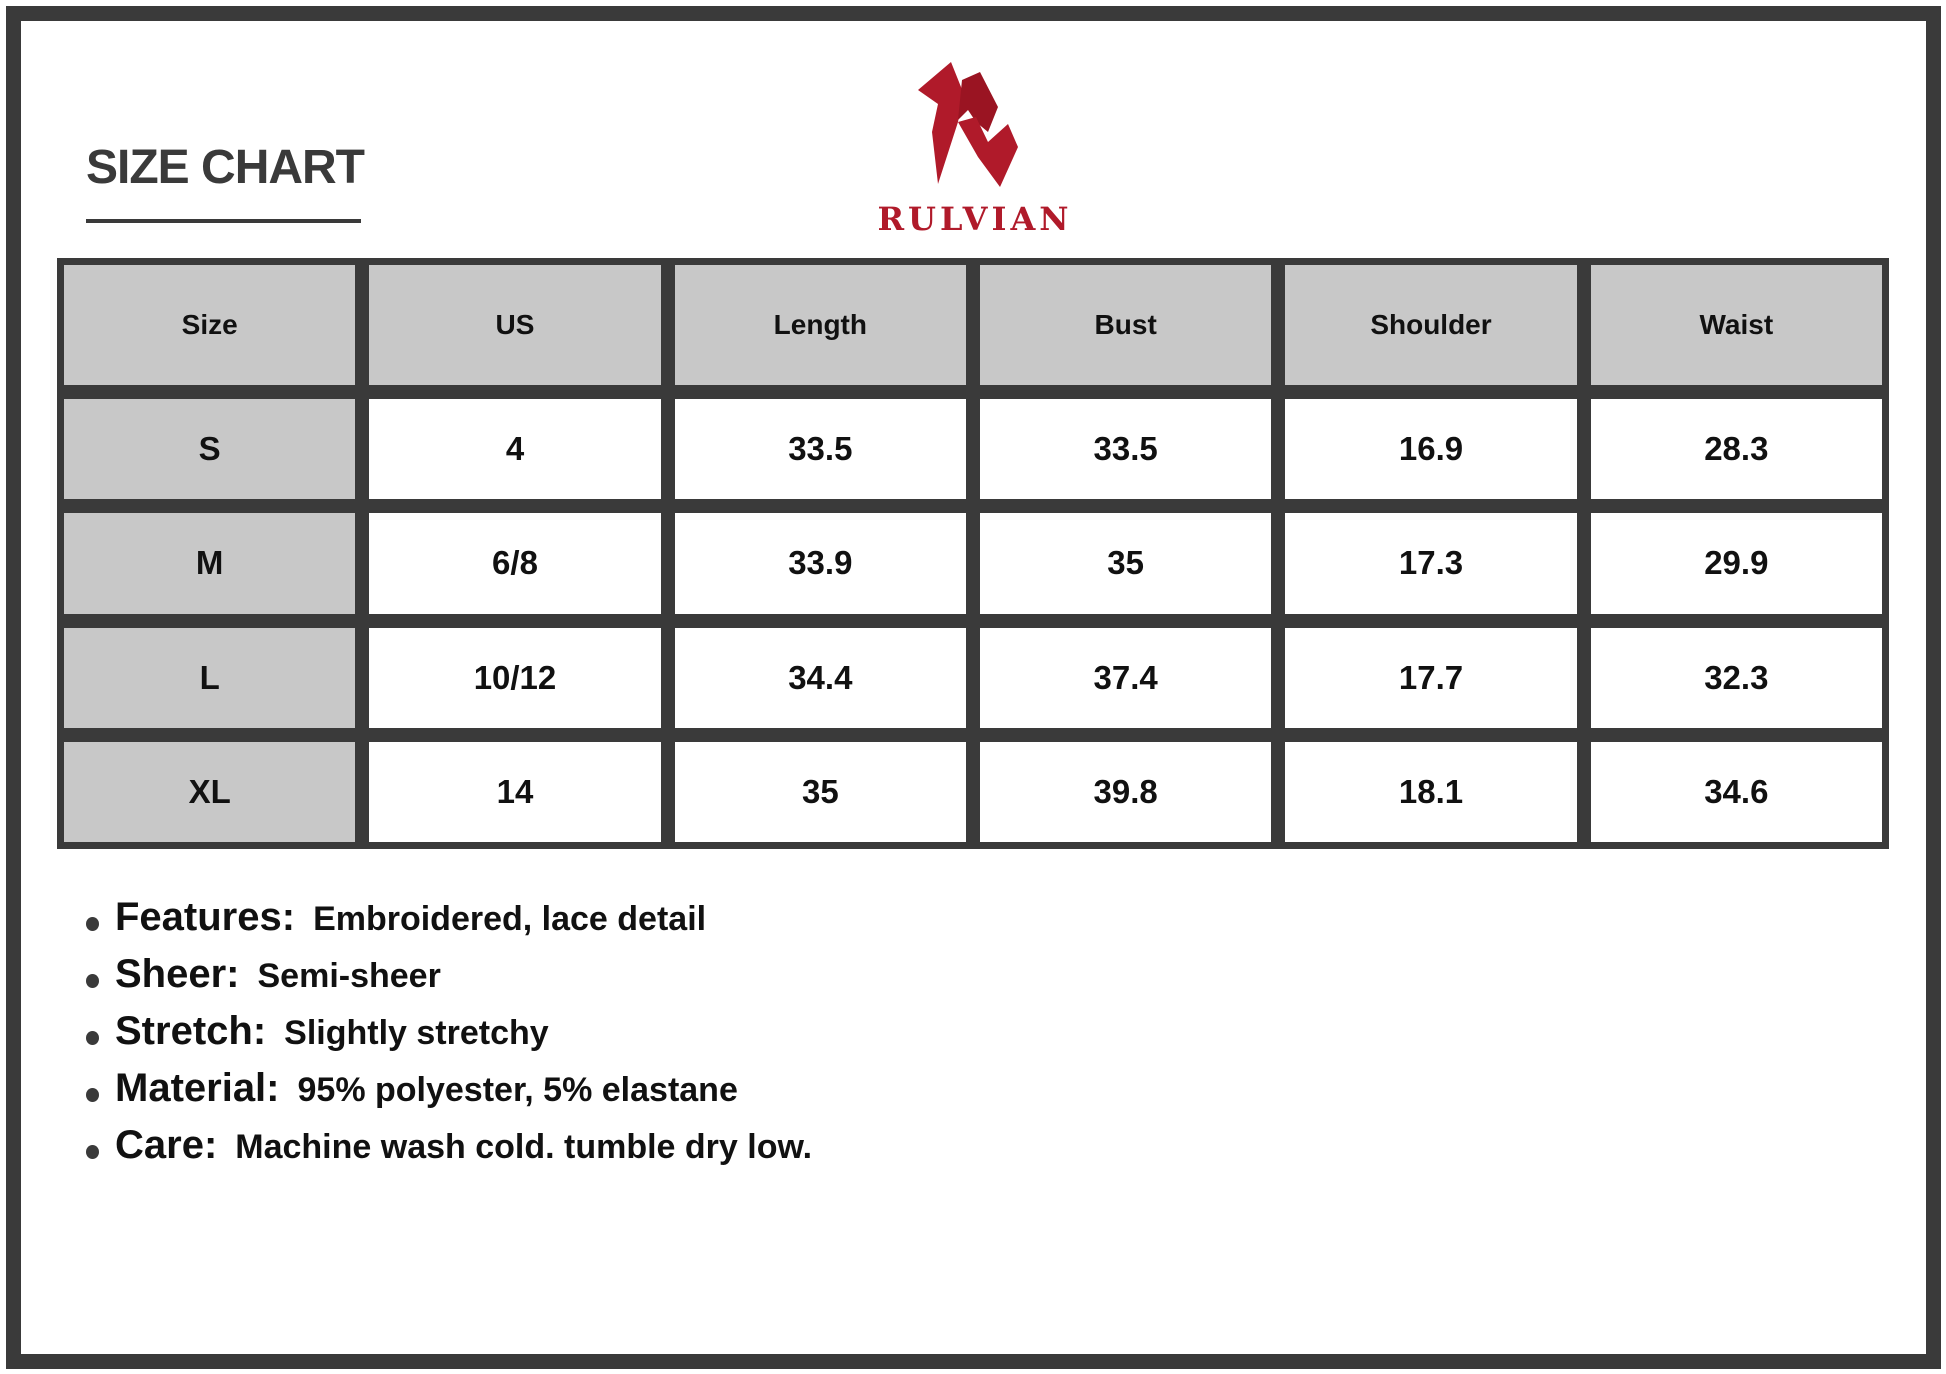 The height and width of the screenshot is (1374, 1946). Describe the element at coordinates (1736, 563) in the screenshot. I see `table-cell: 29.9` at that location.